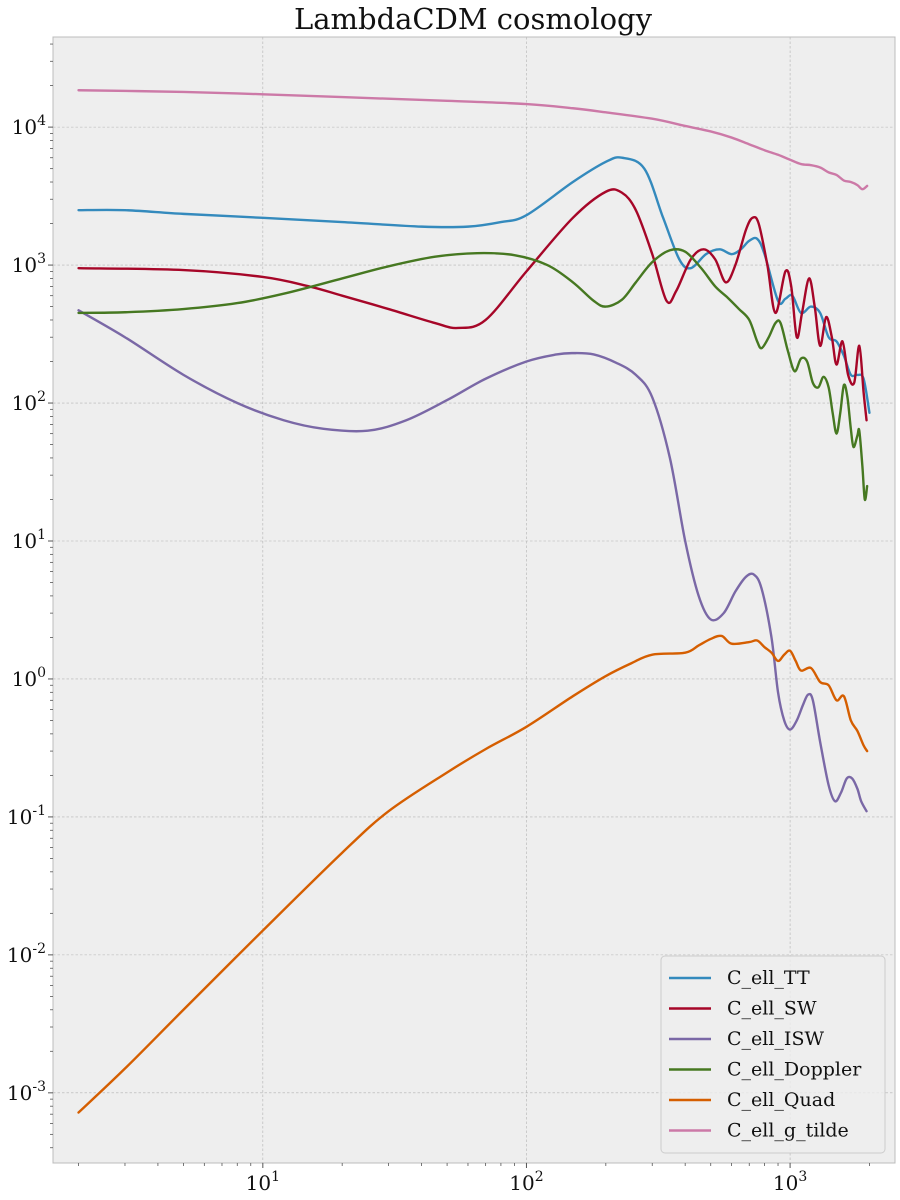 This screenshot has height=1200, width=900. What do you see at coordinates (29, 402) in the screenshot?
I see `y-tick-label: 10²` at bounding box center [29, 402].